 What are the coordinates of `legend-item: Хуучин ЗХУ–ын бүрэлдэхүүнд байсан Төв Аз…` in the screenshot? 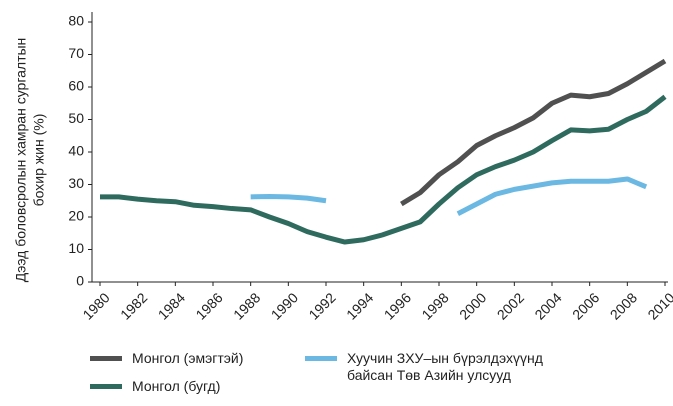 It's located at (435, 378).